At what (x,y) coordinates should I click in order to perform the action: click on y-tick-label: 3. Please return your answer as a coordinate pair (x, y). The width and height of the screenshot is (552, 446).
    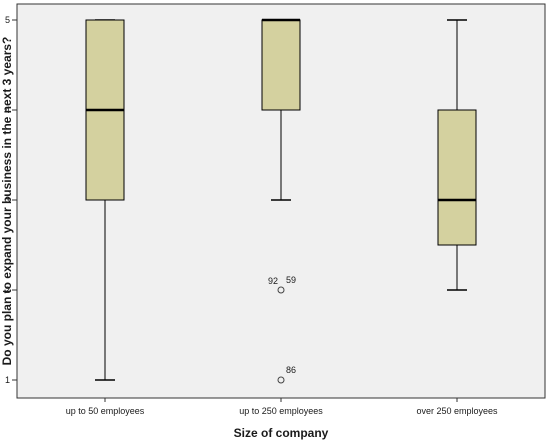
    Looking at the image, I should click on (7, 200).